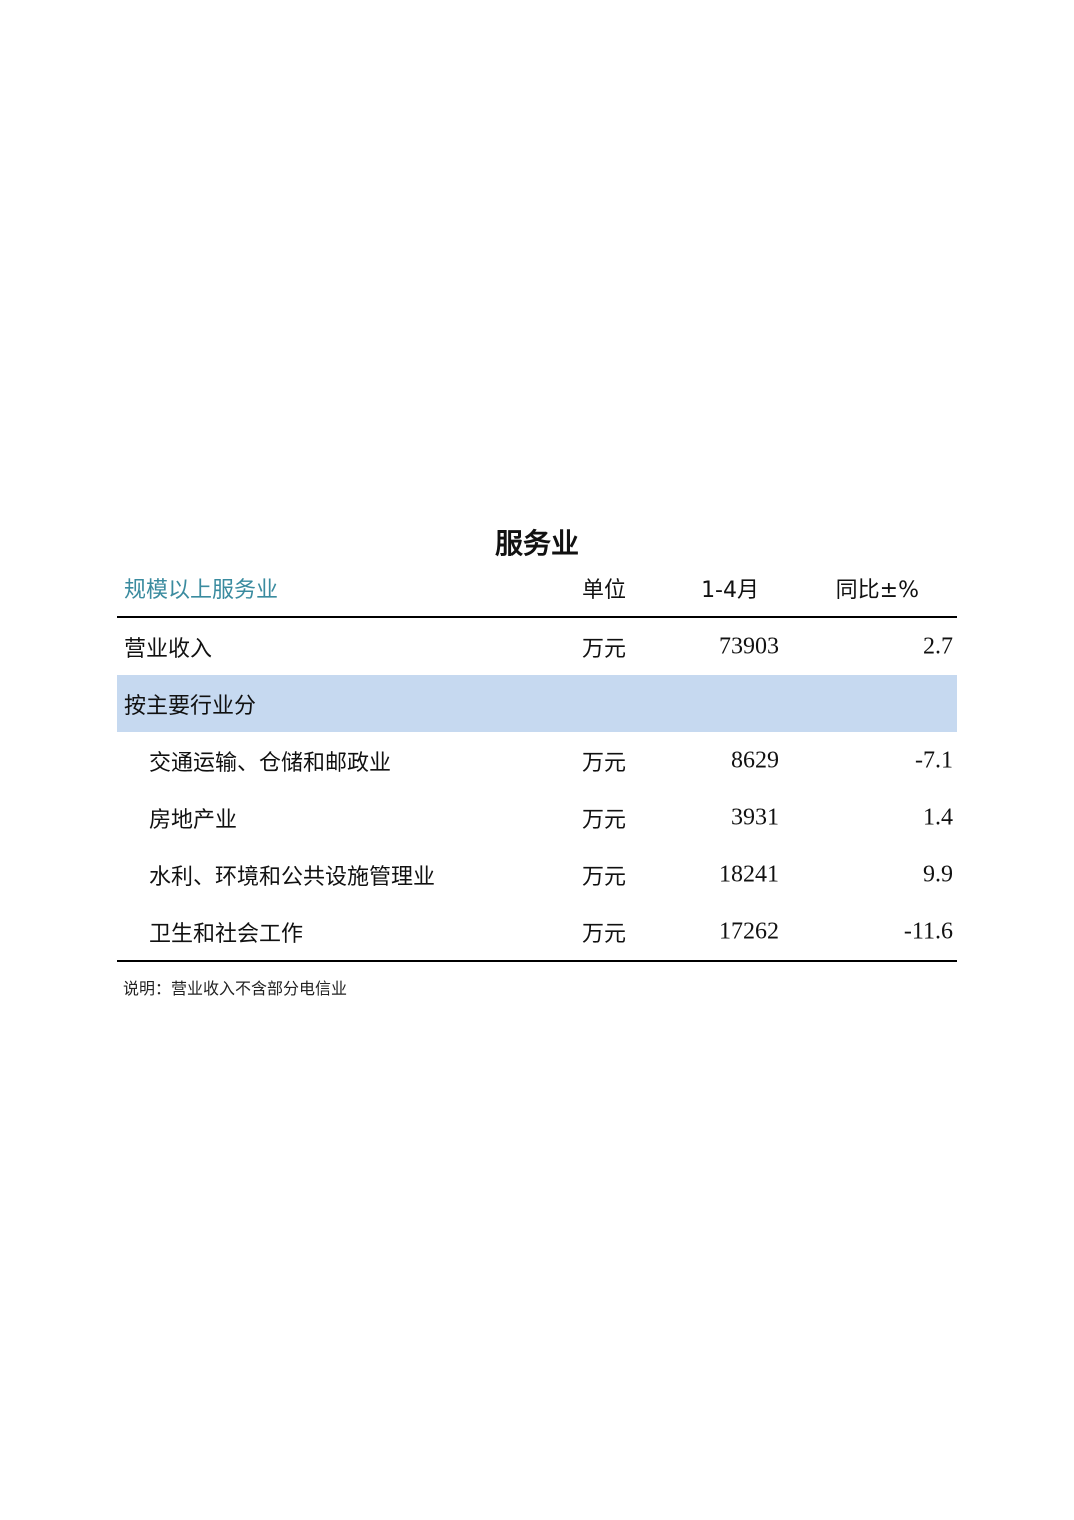  Describe the element at coordinates (226, 934) in the screenshot. I see `row-name: 卫生和社会工作` at that location.